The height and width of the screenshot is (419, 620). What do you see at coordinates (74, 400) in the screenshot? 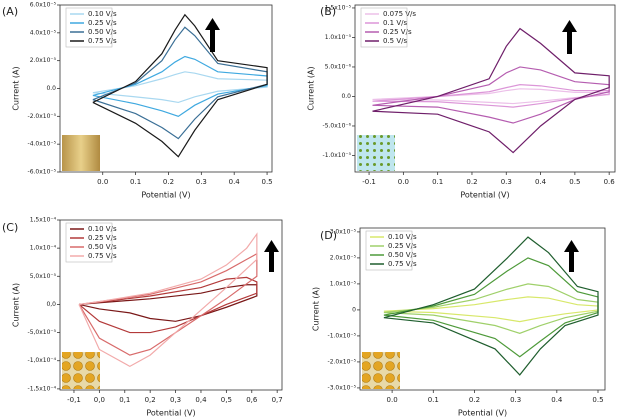
I see `x-tick-label: -0,1` at bounding box center [74, 400].